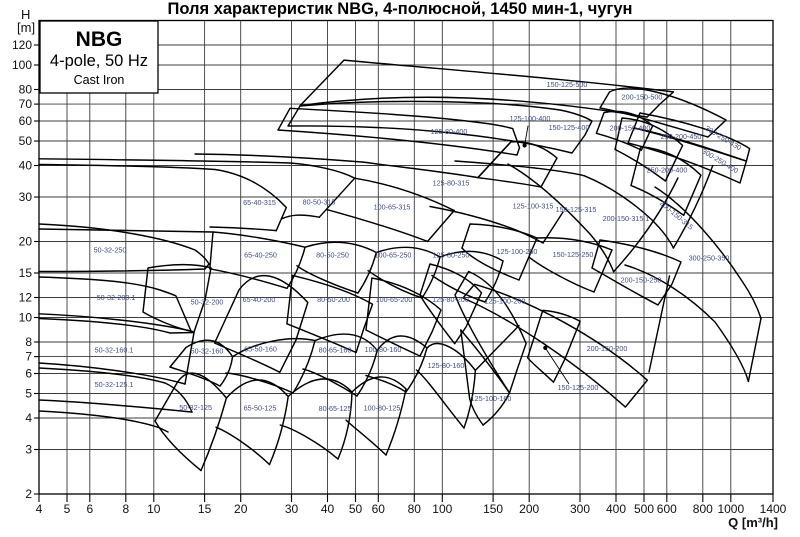 Image resolution: width=800 pixels, height=537 pixels. I want to click on svg-text: 125-100-315, so click(533, 206).